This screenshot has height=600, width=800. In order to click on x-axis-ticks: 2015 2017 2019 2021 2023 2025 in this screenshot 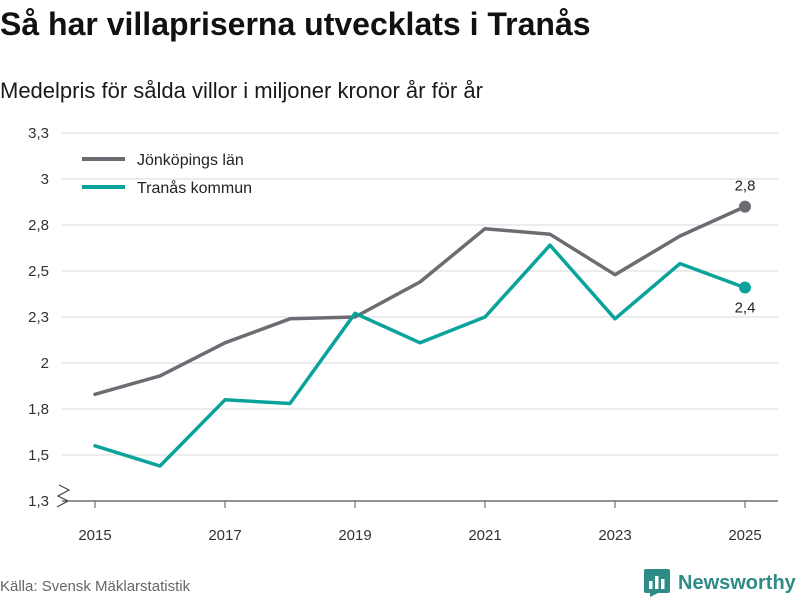, I will do `click(420, 522)`.